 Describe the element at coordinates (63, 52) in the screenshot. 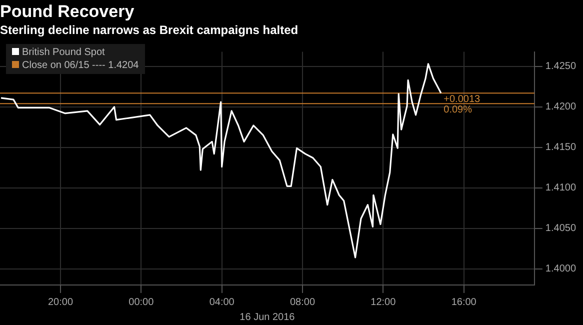

I see `legend-label: British Pound Spot` at that location.